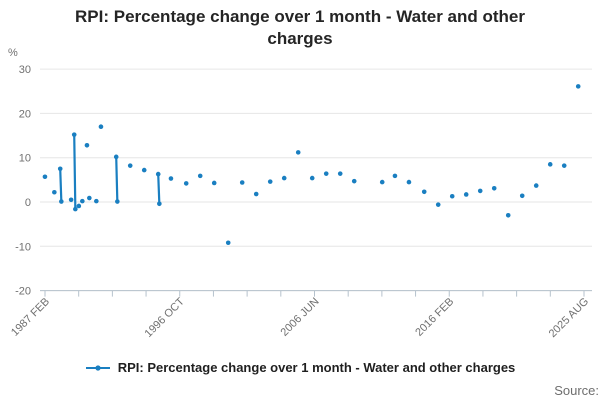 Image resolution: width=600 pixels, height=400 pixels. I want to click on chart-title-line2: charges, so click(300, 39).